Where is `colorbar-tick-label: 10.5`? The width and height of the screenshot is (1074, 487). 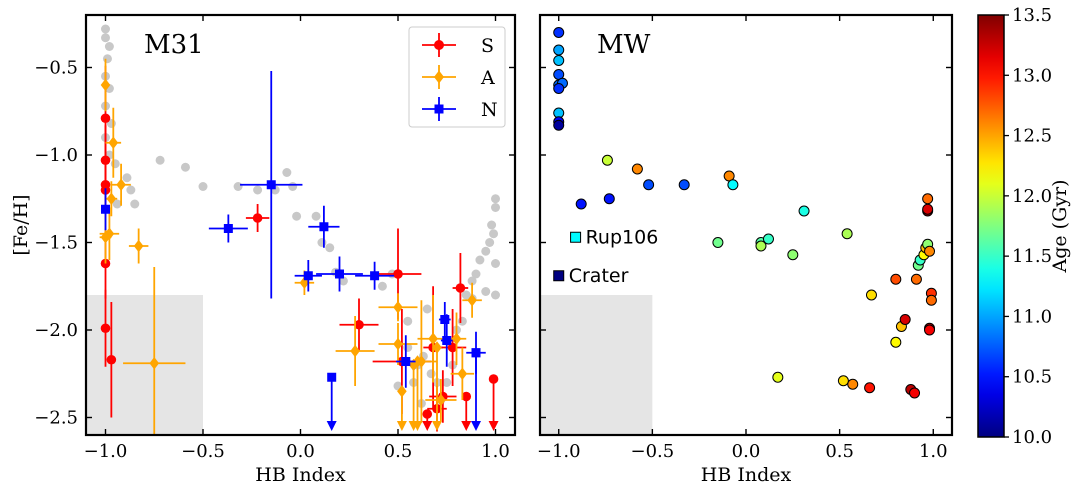
colorbar-tick-label: 10.5 is located at coordinates (1032, 377).